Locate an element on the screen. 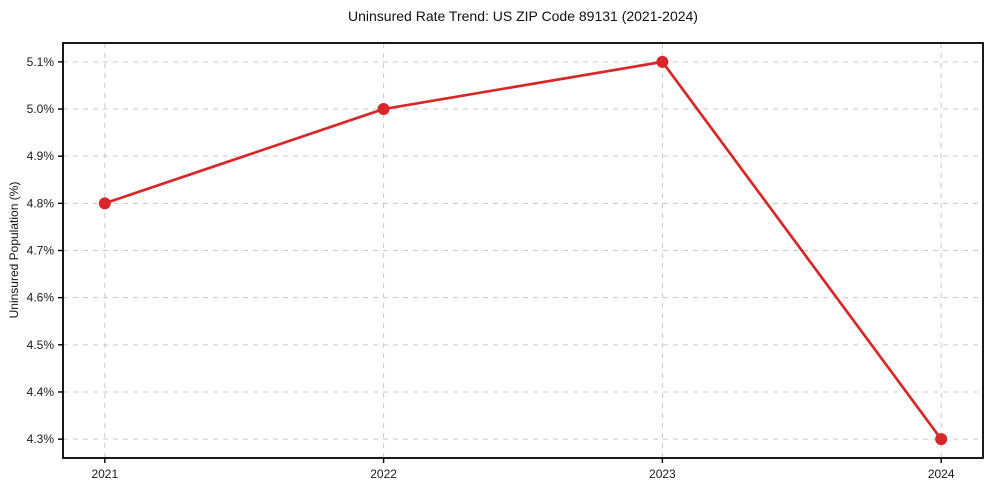 This screenshot has width=989, height=490. y-tick-label: 5.1% is located at coordinates (41, 62).